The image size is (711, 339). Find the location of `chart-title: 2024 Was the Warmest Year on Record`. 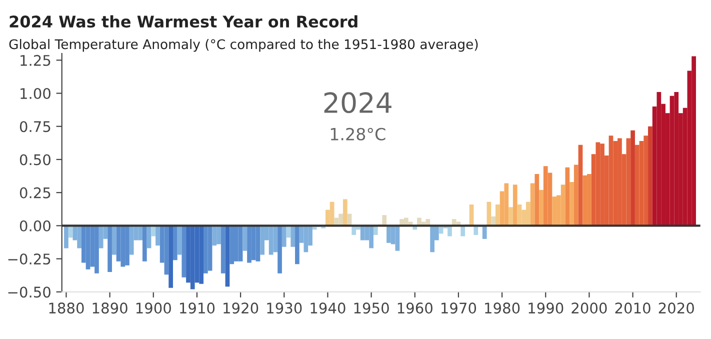

chart-title: 2024 Was the Warmest Year on Record is located at coordinates (184, 21).